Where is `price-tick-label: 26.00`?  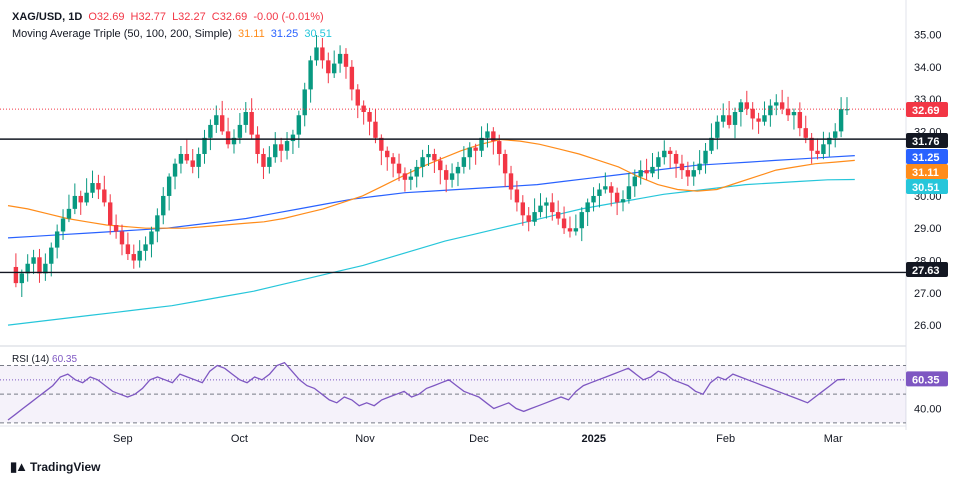 price-tick-label: 26.00 is located at coordinates (928, 326).